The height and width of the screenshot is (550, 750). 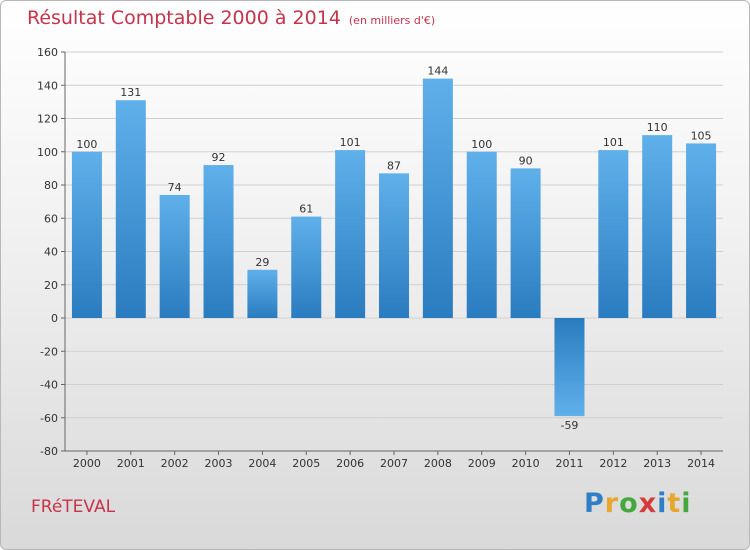 I want to click on data-label: 29, so click(x=262, y=262).